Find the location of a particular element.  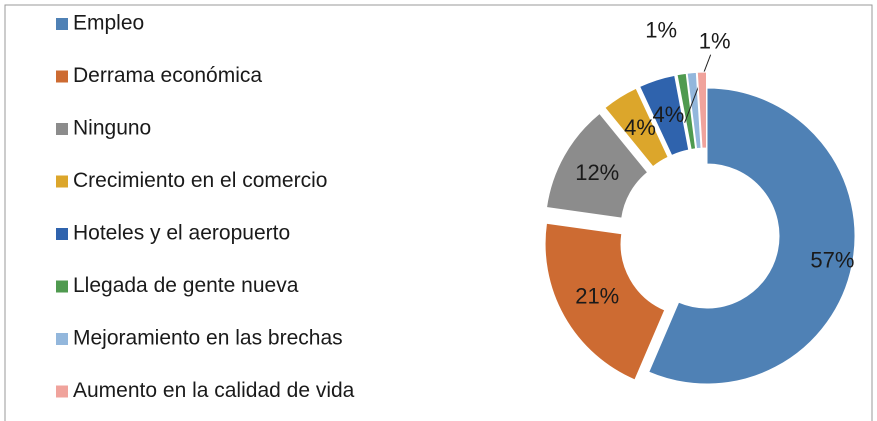

legend-label: Derrama económica is located at coordinates (167, 75).